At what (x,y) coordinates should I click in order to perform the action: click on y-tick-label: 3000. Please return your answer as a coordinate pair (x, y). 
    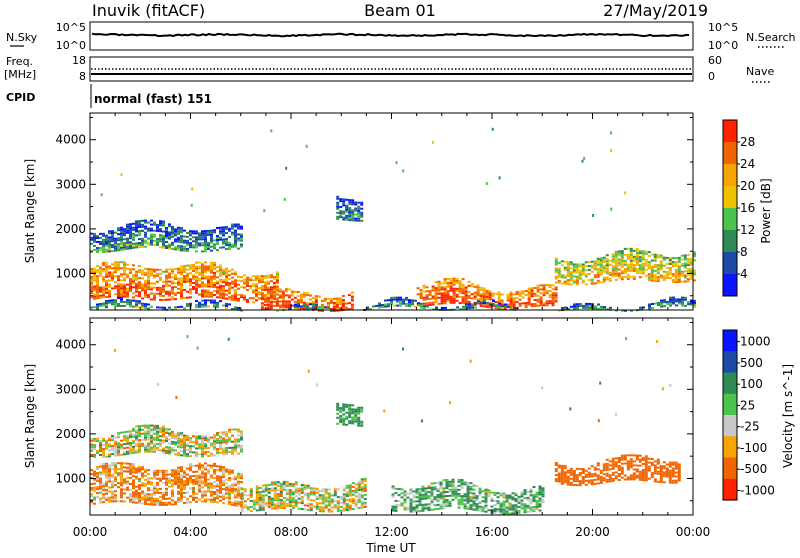
    Looking at the image, I should click on (70, 389).